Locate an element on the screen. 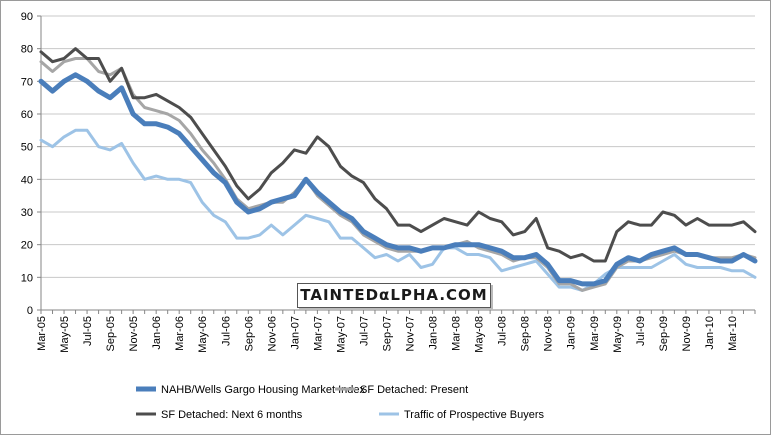 This screenshot has height=435, width=771. y-tick-label: 30 is located at coordinates (27, 213).